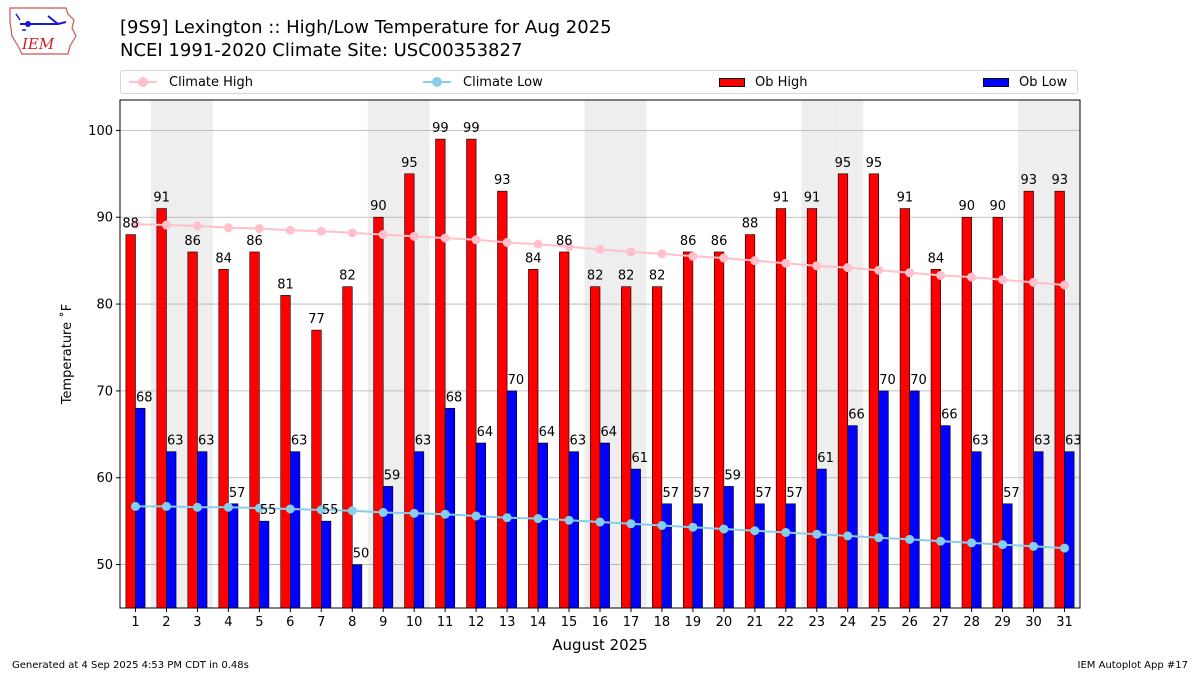 This screenshot has width=1200, height=675. I want to click on data-label-ob-high-day-14: 84, so click(533, 258).